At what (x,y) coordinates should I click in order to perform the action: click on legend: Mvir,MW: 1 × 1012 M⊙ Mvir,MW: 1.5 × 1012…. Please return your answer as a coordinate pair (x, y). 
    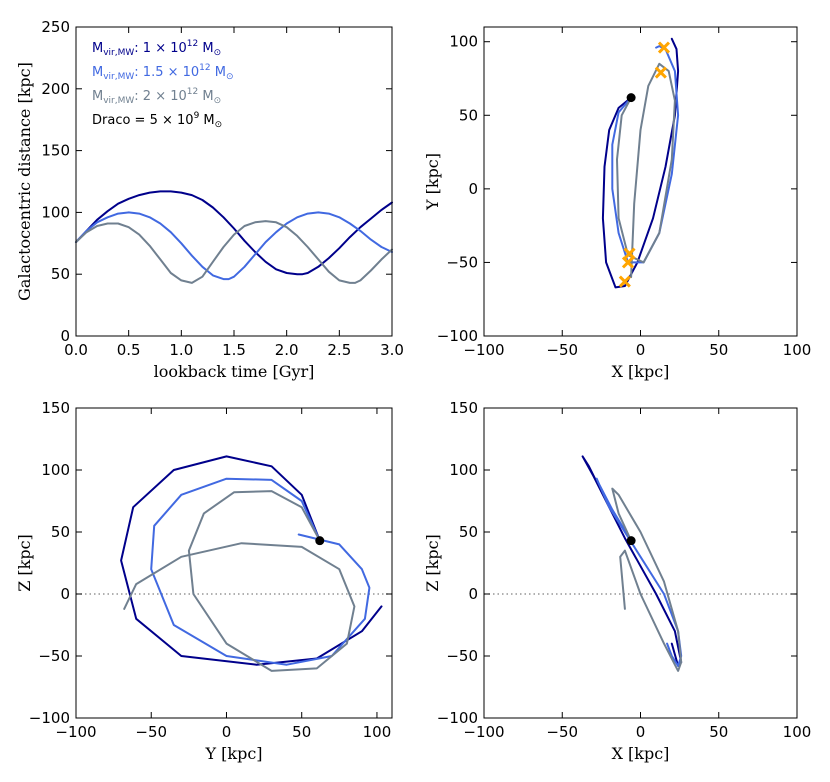
    Looking at the image, I should click on (163, 84).